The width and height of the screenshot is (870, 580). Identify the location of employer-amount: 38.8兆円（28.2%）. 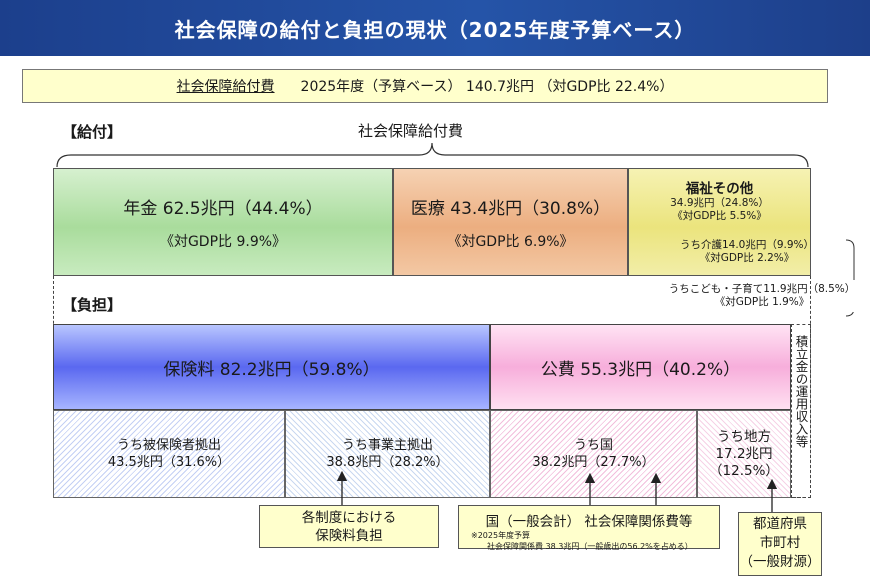
(387, 462).